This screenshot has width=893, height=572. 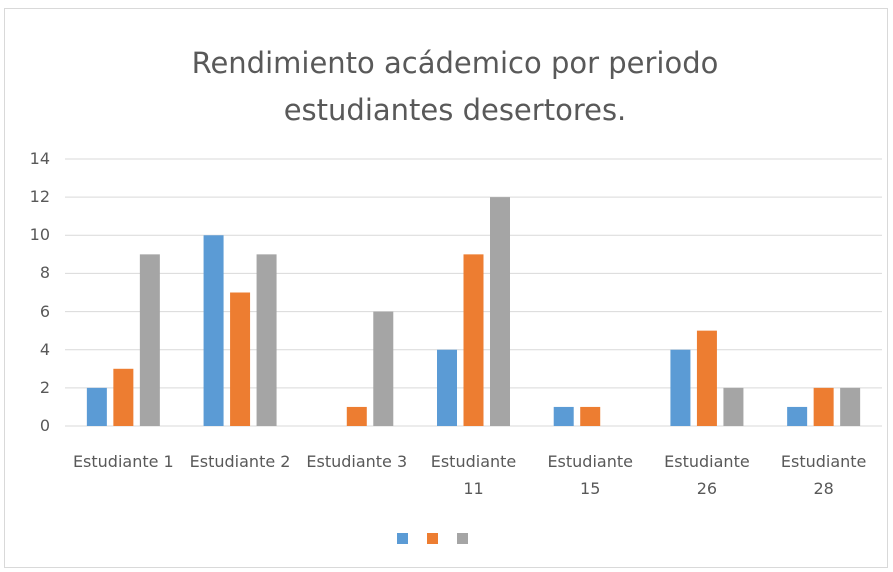 I want to click on y-tick-label: 6, so click(x=44, y=311).